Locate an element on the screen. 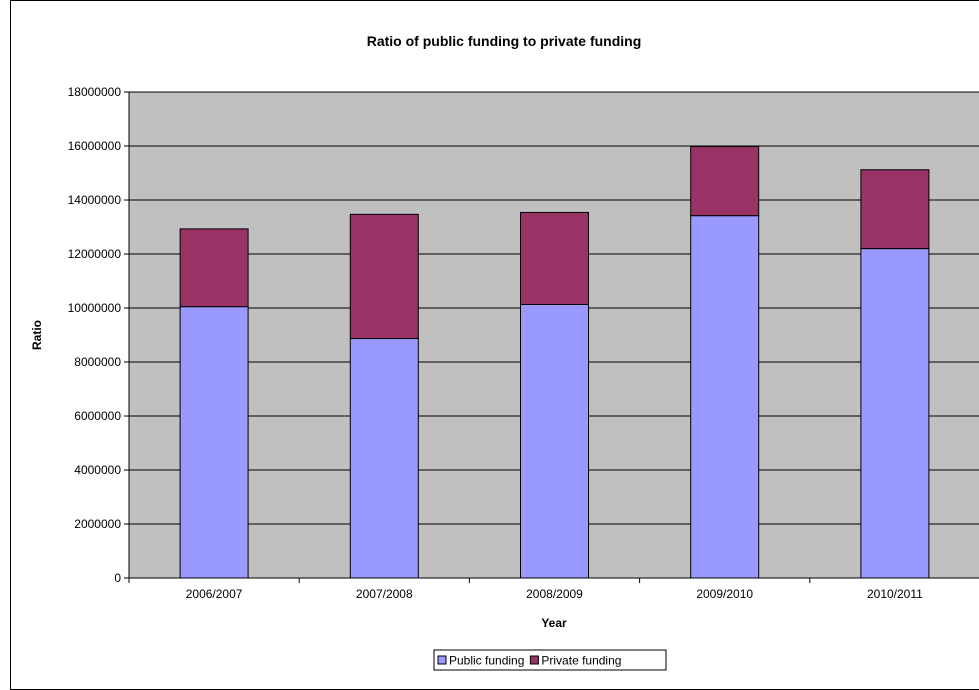 The image size is (979, 690). x-tick-label: 2006/2007 is located at coordinates (214, 594).